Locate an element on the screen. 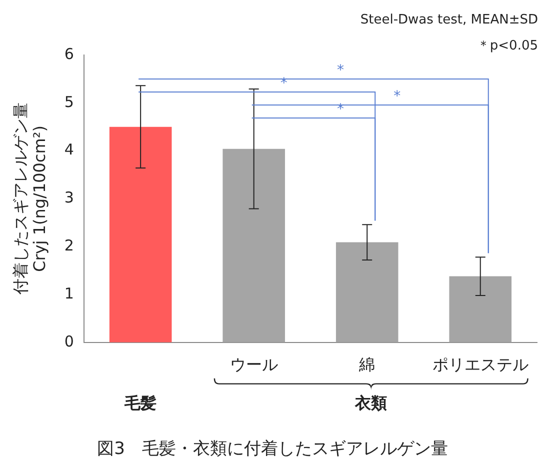 The image size is (551, 470). y-tick-label: 1 is located at coordinates (69, 293).